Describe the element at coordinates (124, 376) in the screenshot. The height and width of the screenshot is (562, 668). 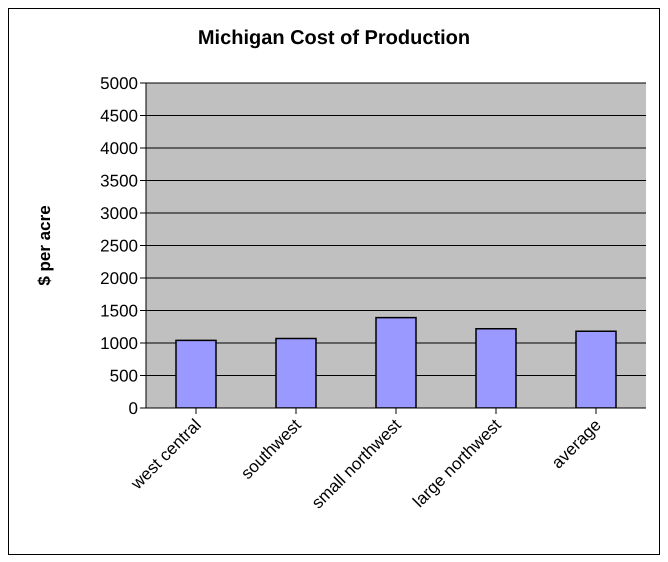
I see `y-tick-label: 500` at that location.